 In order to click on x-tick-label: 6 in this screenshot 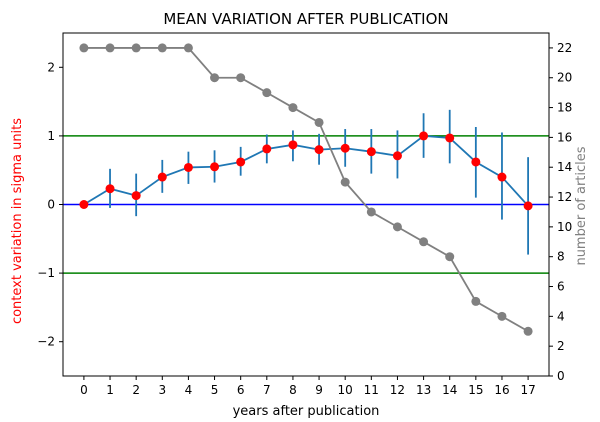, I will do `click(241, 390)`.